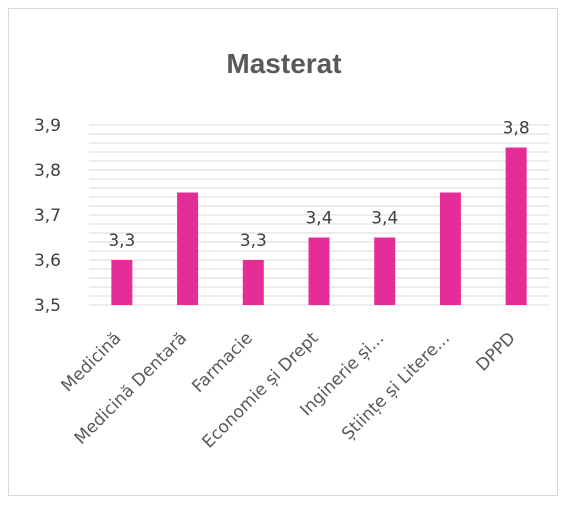 The width and height of the screenshot is (568, 505). What do you see at coordinates (222, 362) in the screenshot?
I see `x-category-label: Farmacie` at bounding box center [222, 362].